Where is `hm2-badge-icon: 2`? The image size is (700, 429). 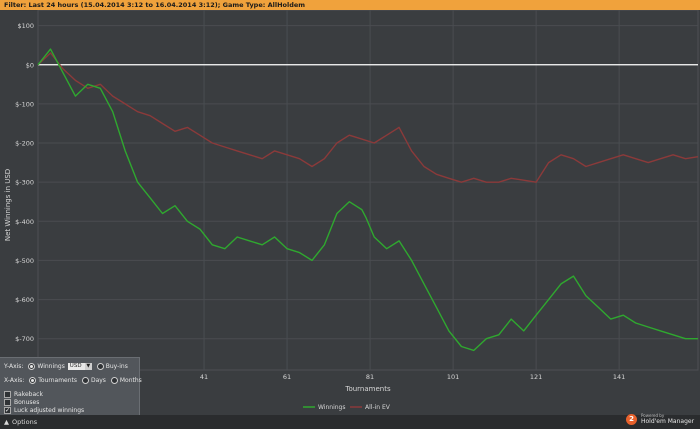
hm2-badge-icon: 2 is located at coordinates (631, 419).